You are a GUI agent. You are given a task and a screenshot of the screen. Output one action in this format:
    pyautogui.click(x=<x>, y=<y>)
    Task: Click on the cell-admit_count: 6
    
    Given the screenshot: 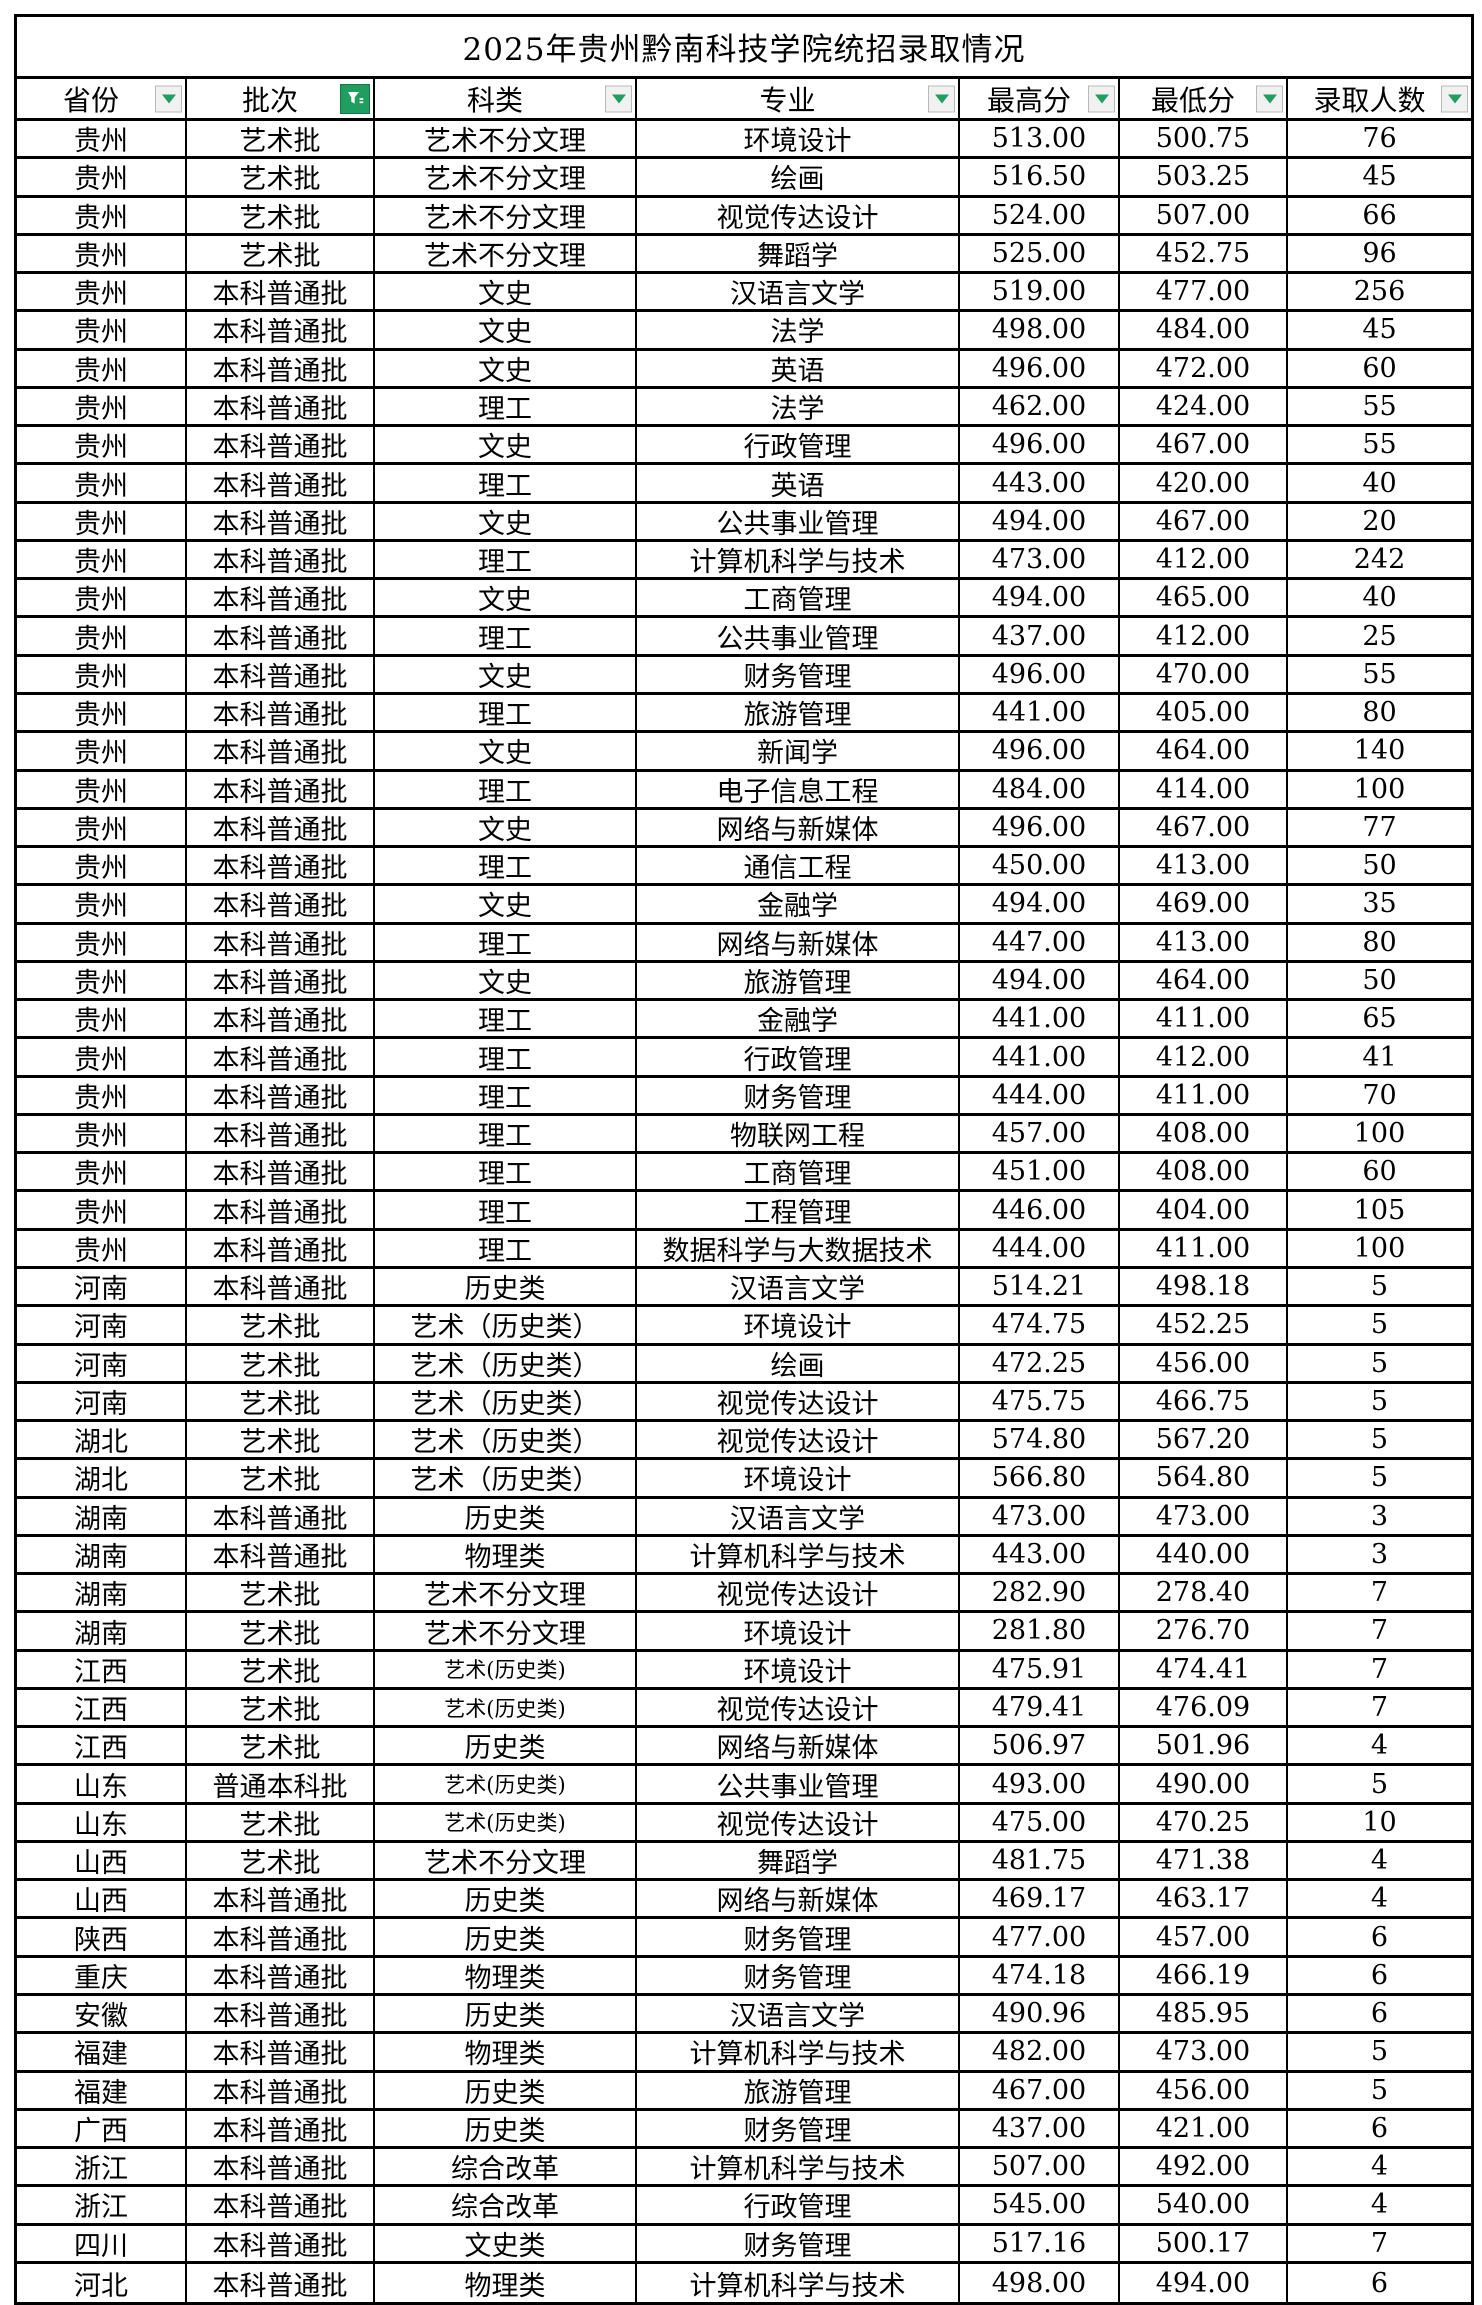 What is the action you would take?
    pyautogui.click(x=1379, y=2128)
    